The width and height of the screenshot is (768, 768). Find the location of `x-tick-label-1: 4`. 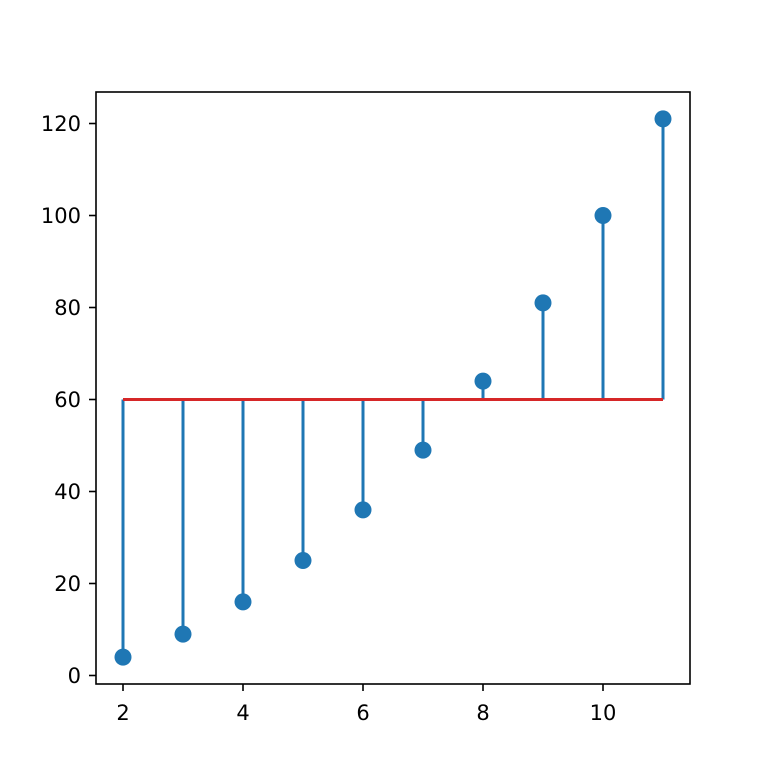

x-tick-label-1: 4 is located at coordinates (242, 713).